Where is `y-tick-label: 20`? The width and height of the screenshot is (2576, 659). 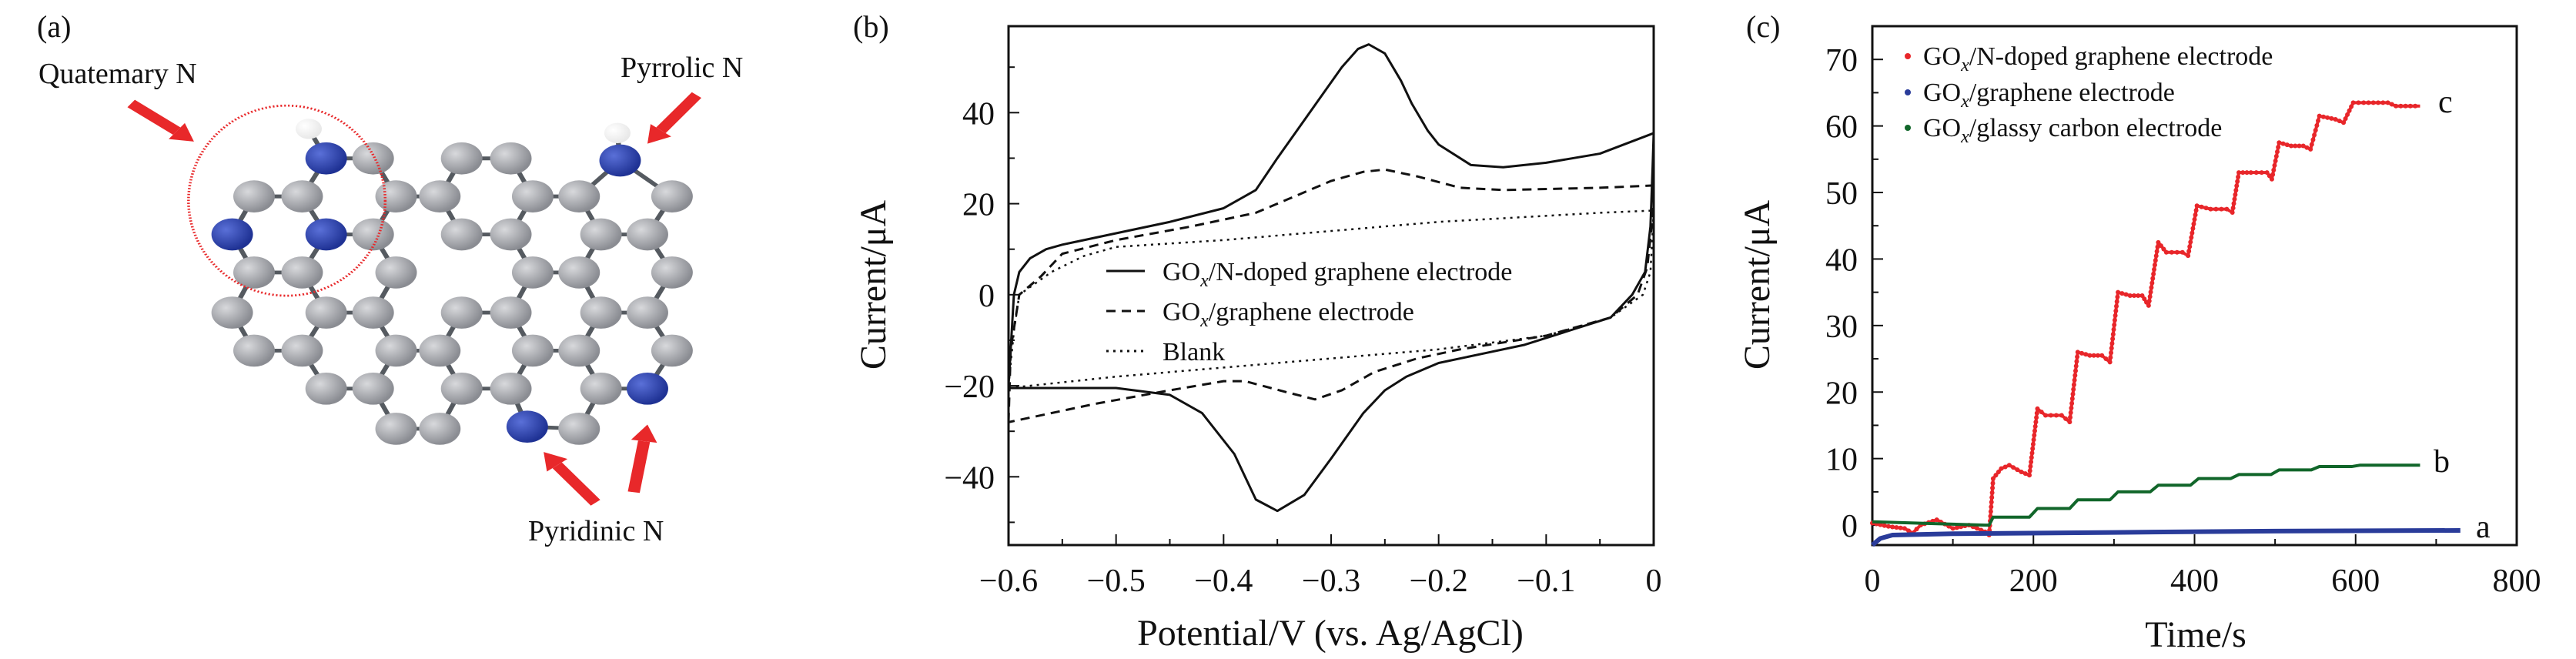 y-tick-label: 20 is located at coordinates (979, 205).